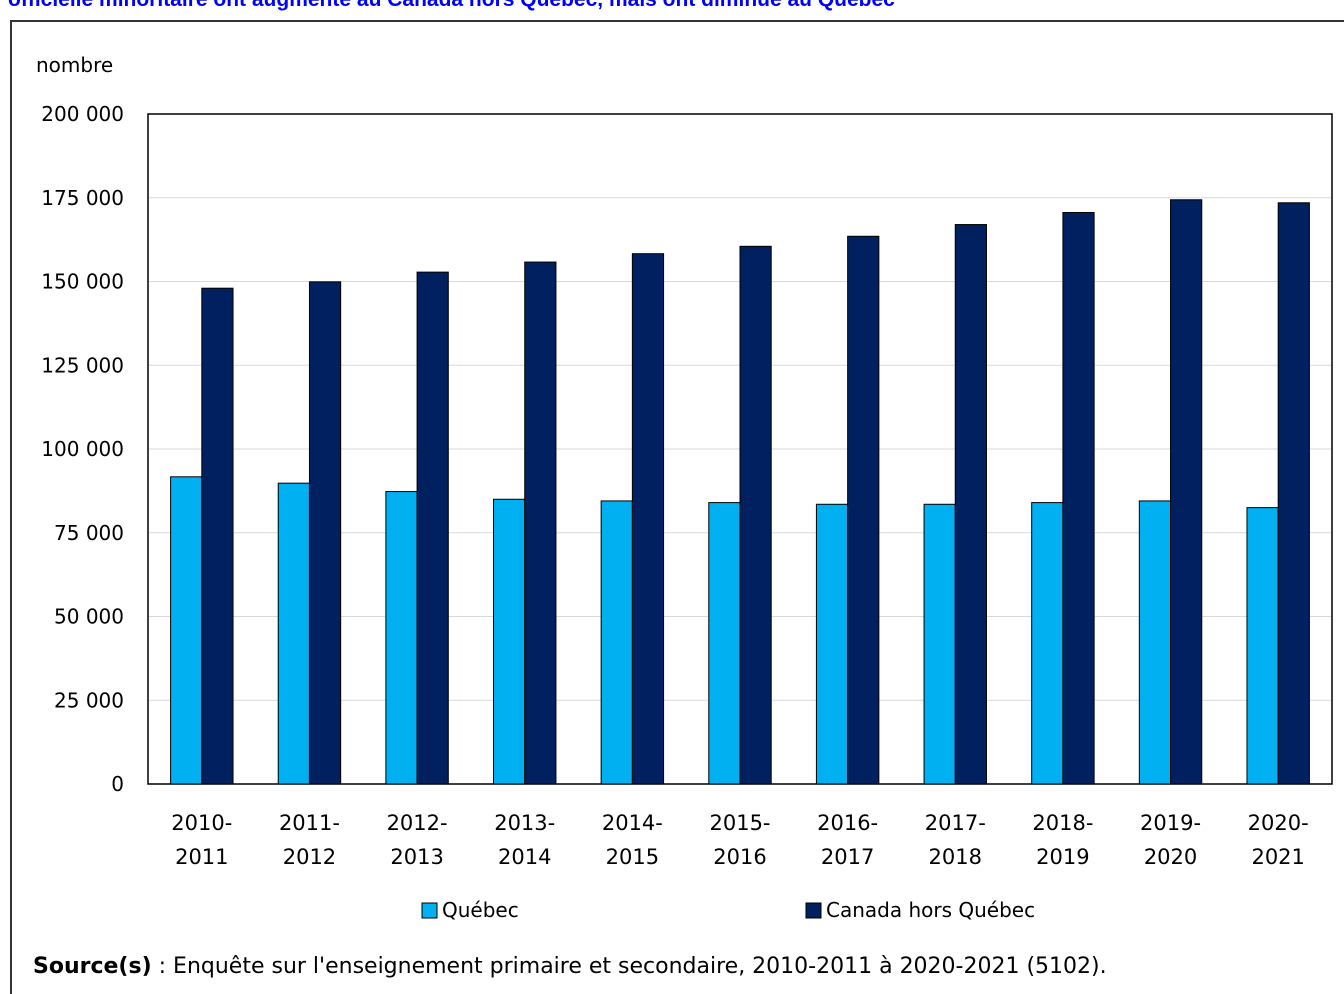  Describe the element at coordinates (1170, 823) in the screenshot. I see `x-tick-label: 2019-` at that location.